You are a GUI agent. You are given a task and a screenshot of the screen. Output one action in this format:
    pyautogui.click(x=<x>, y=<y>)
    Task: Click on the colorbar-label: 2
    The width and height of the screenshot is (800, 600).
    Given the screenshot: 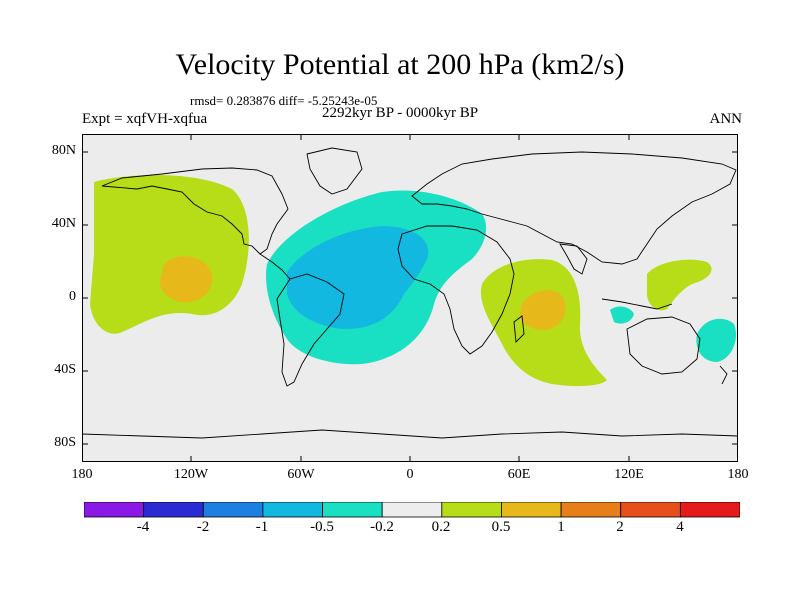 What is the action you would take?
    pyautogui.click(x=620, y=527)
    